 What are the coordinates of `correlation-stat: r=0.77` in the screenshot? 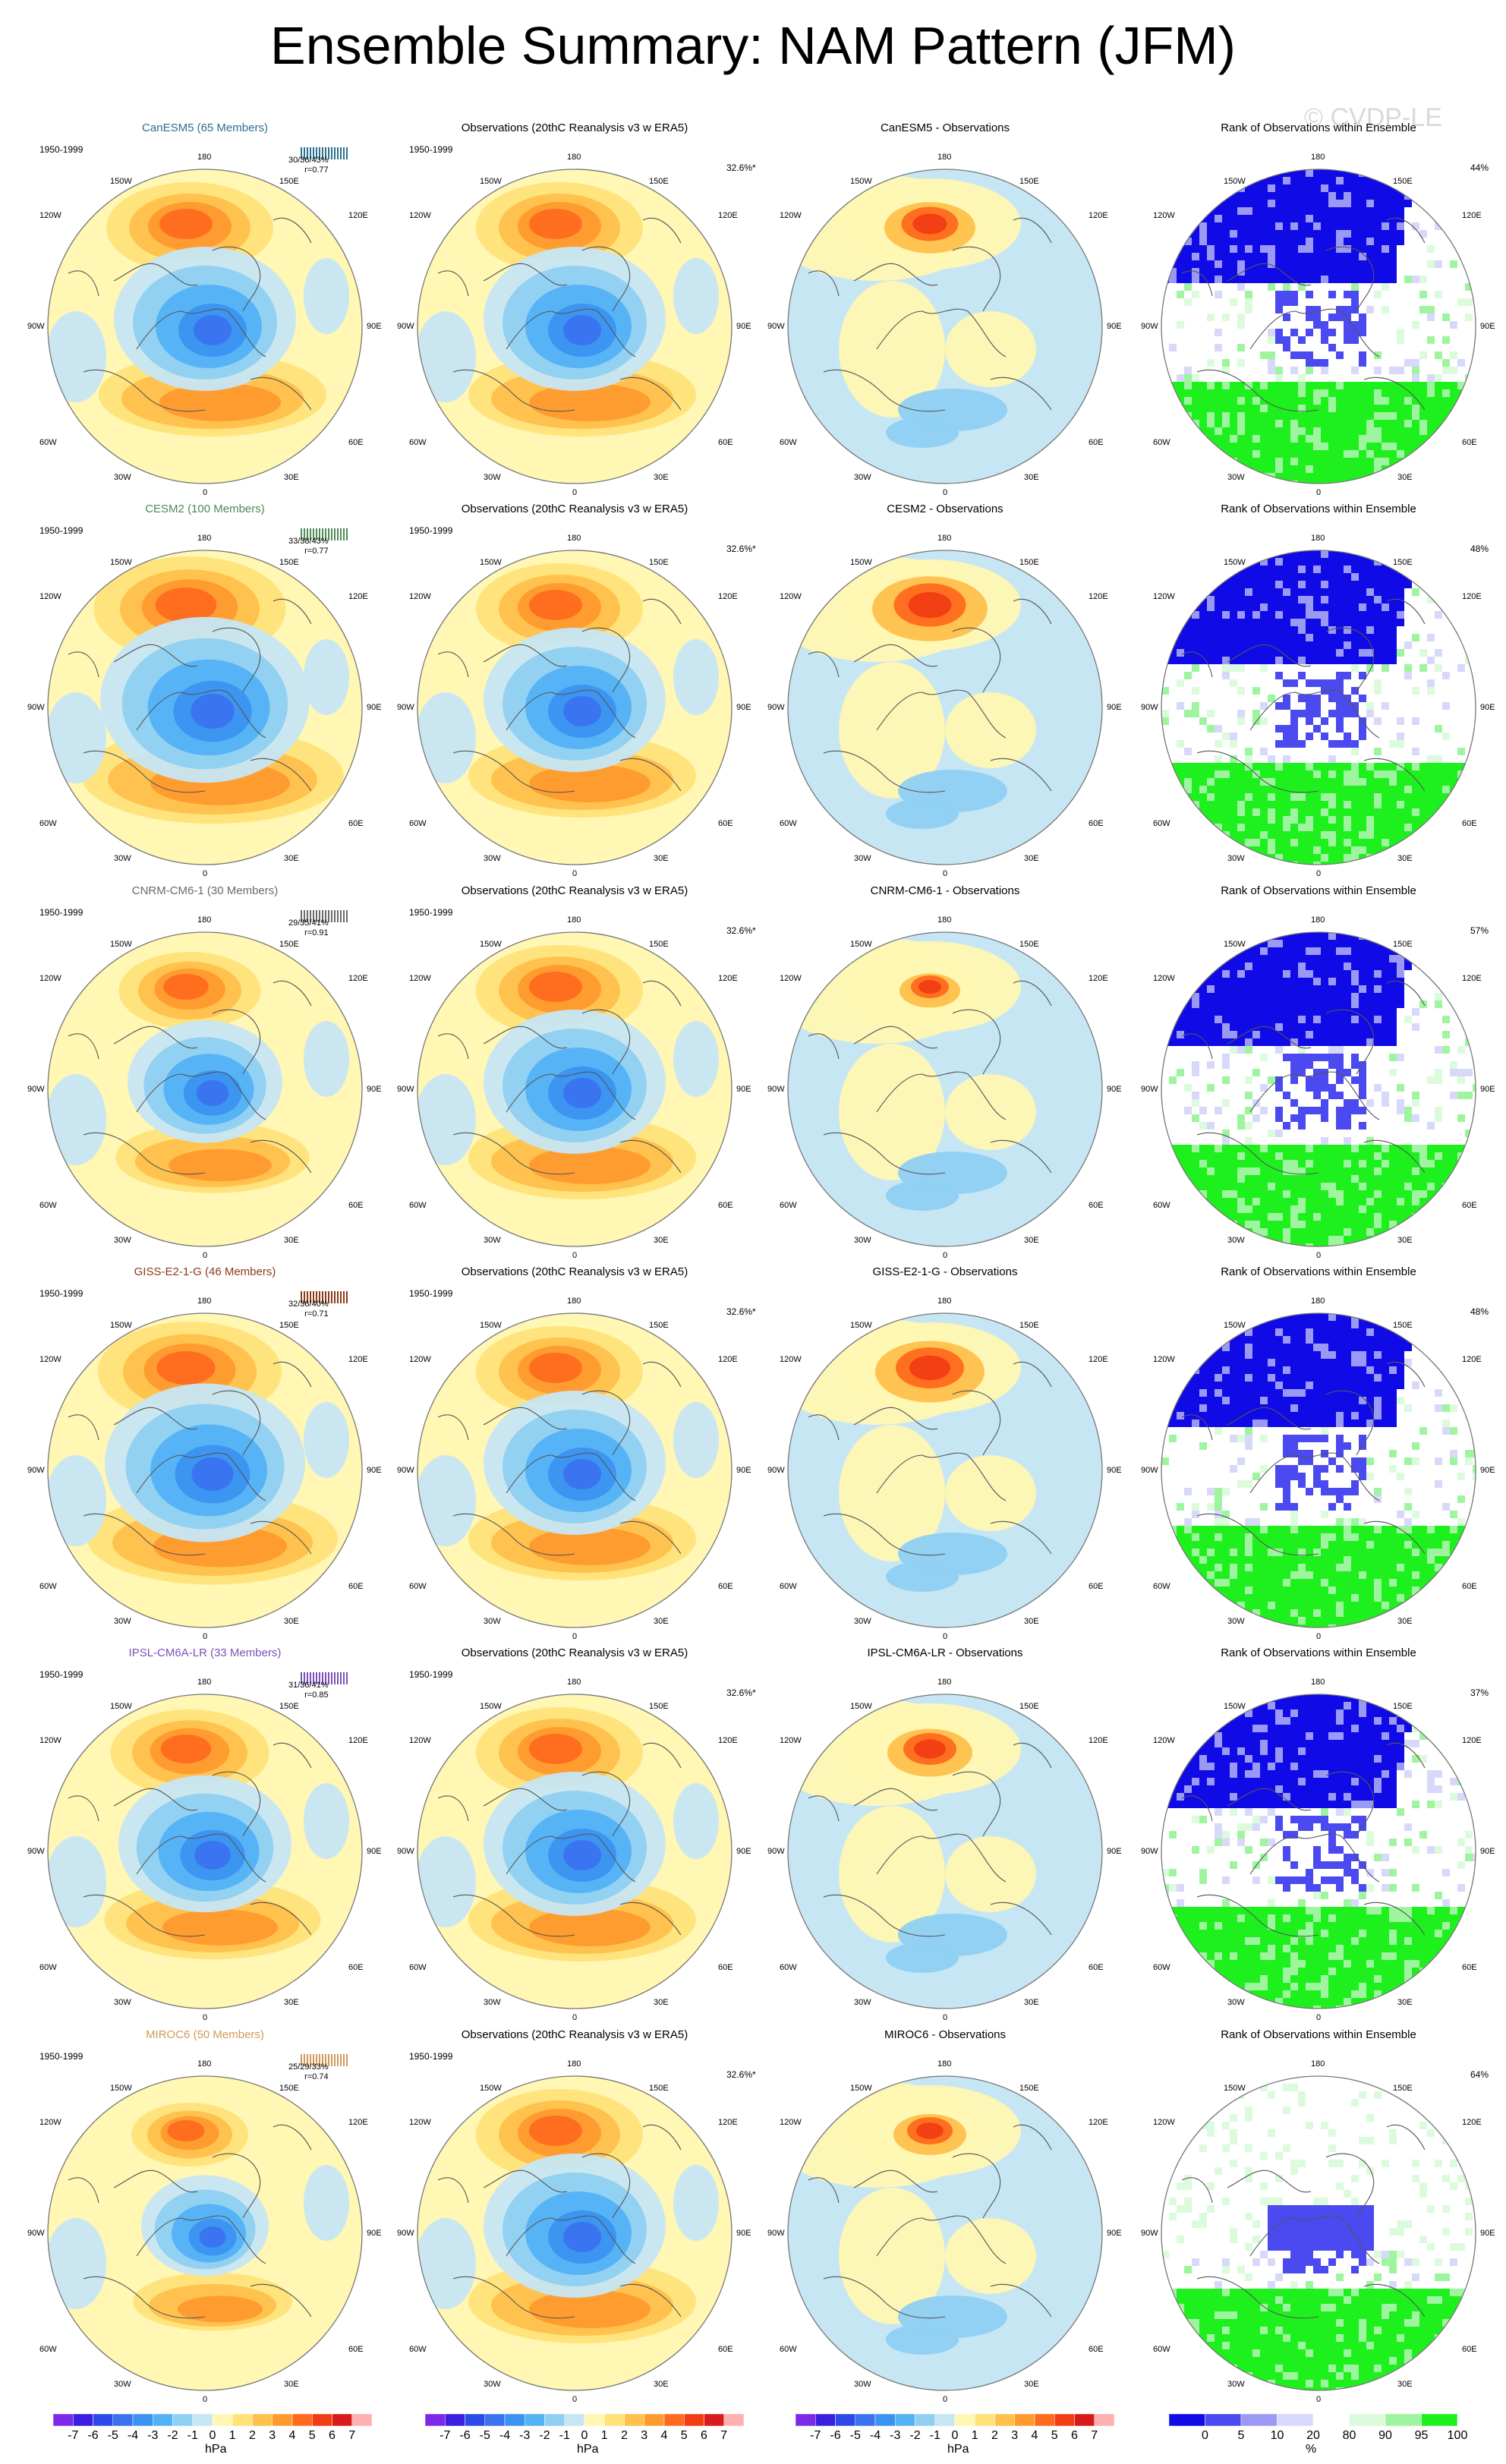 It's located at (316, 551).